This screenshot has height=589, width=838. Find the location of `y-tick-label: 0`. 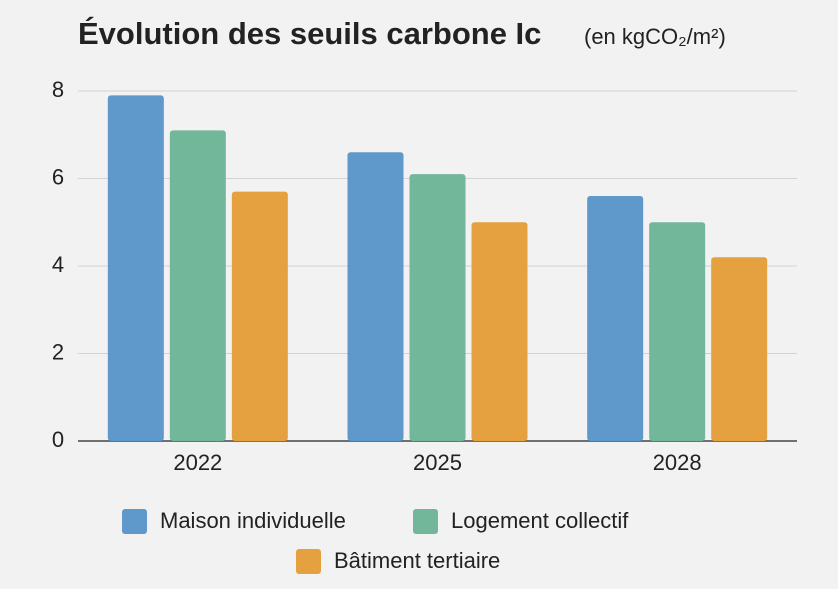

y-tick-label: 0 is located at coordinates (58, 439).